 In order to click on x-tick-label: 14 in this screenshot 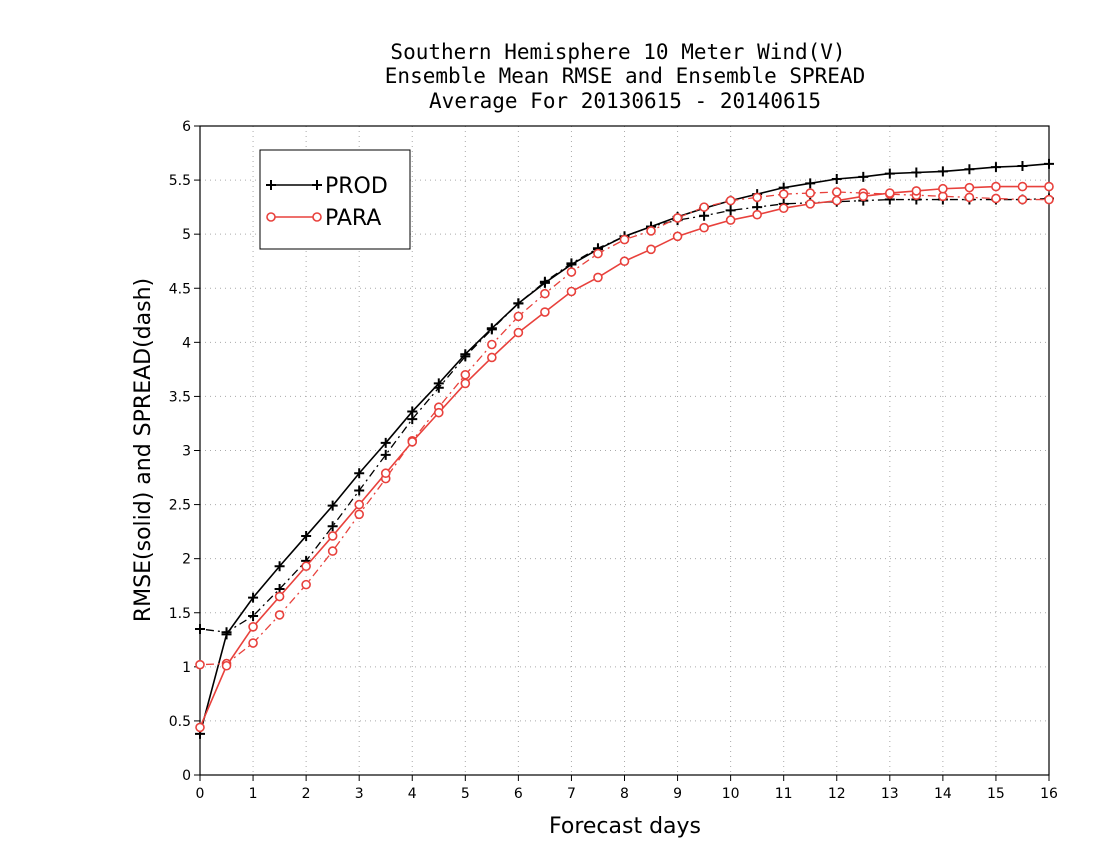, I will do `click(943, 794)`.